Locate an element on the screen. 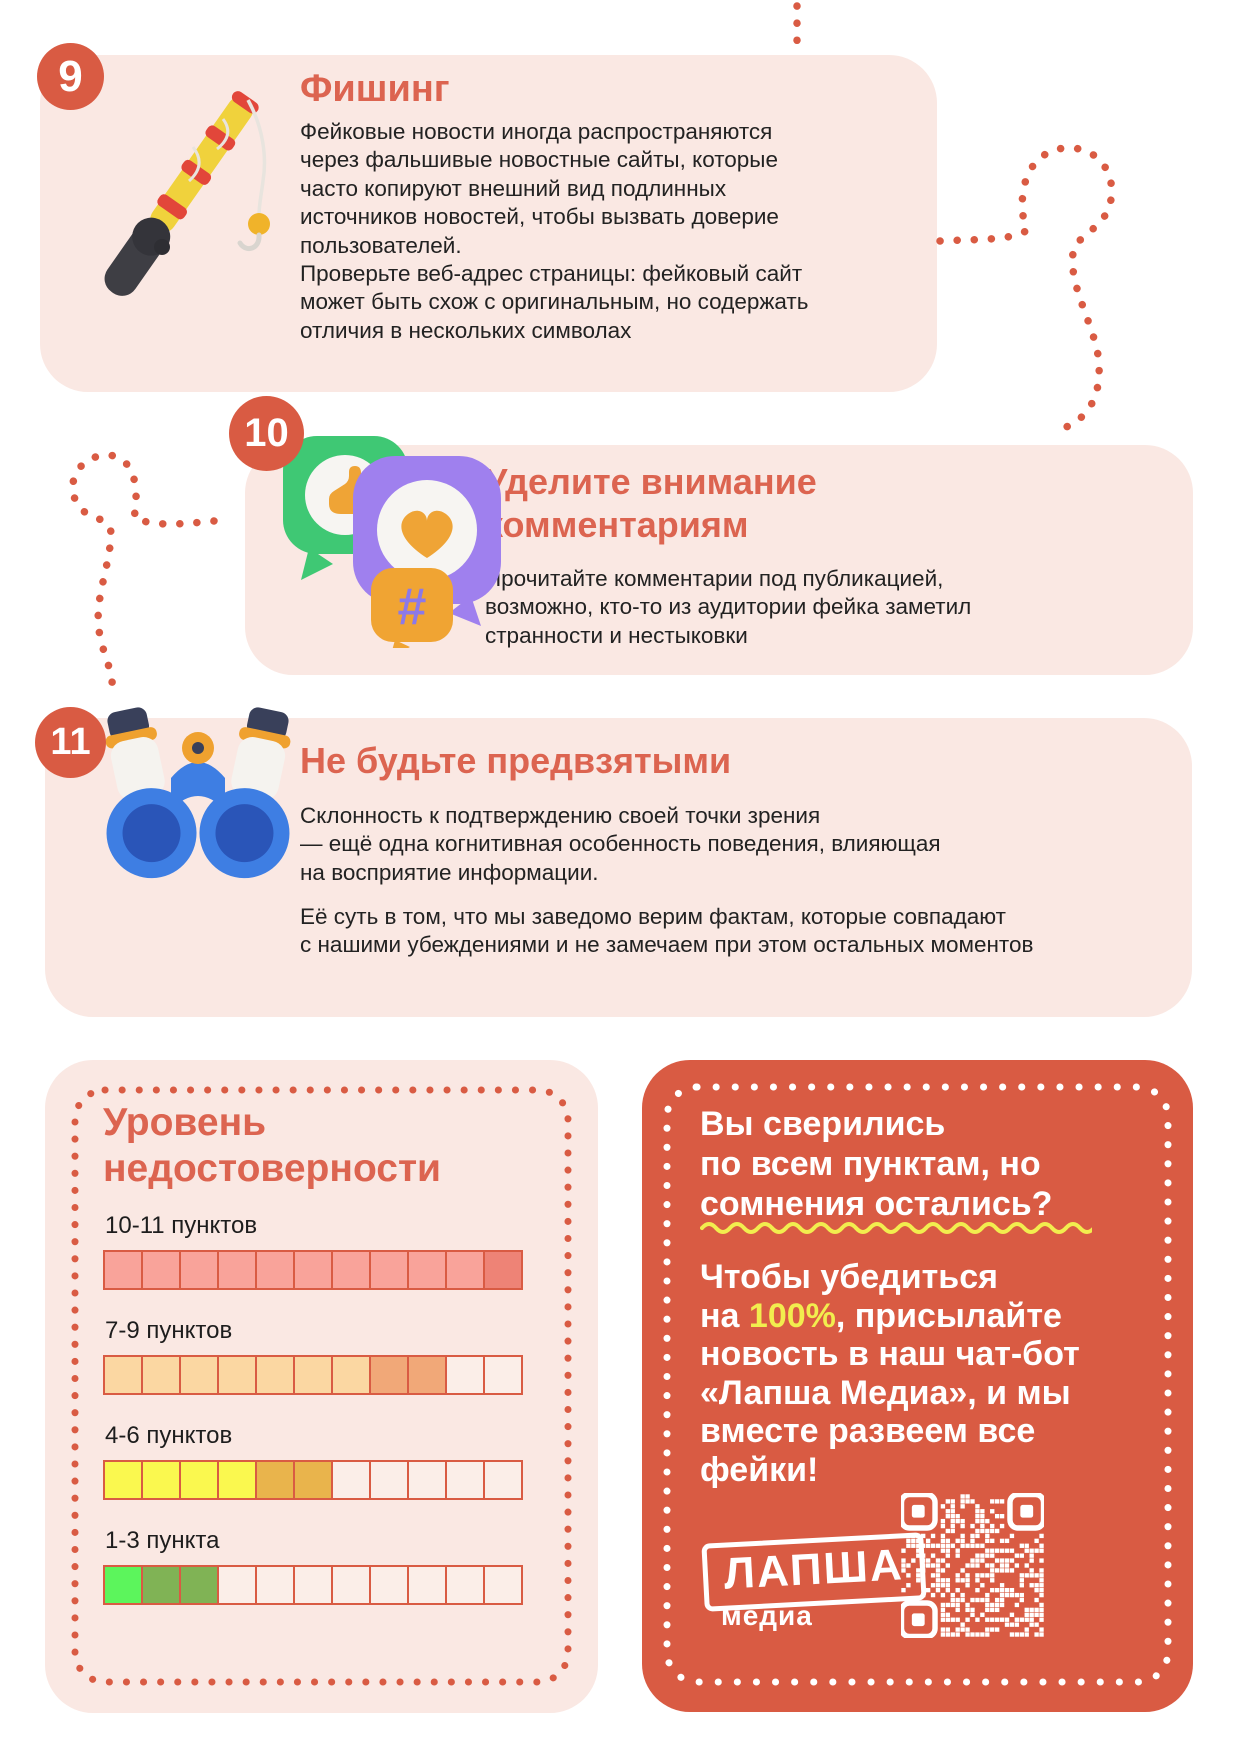 This screenshot has width=1241, height=1754. fishing-rod-icon is located at coordinates (187, 193).